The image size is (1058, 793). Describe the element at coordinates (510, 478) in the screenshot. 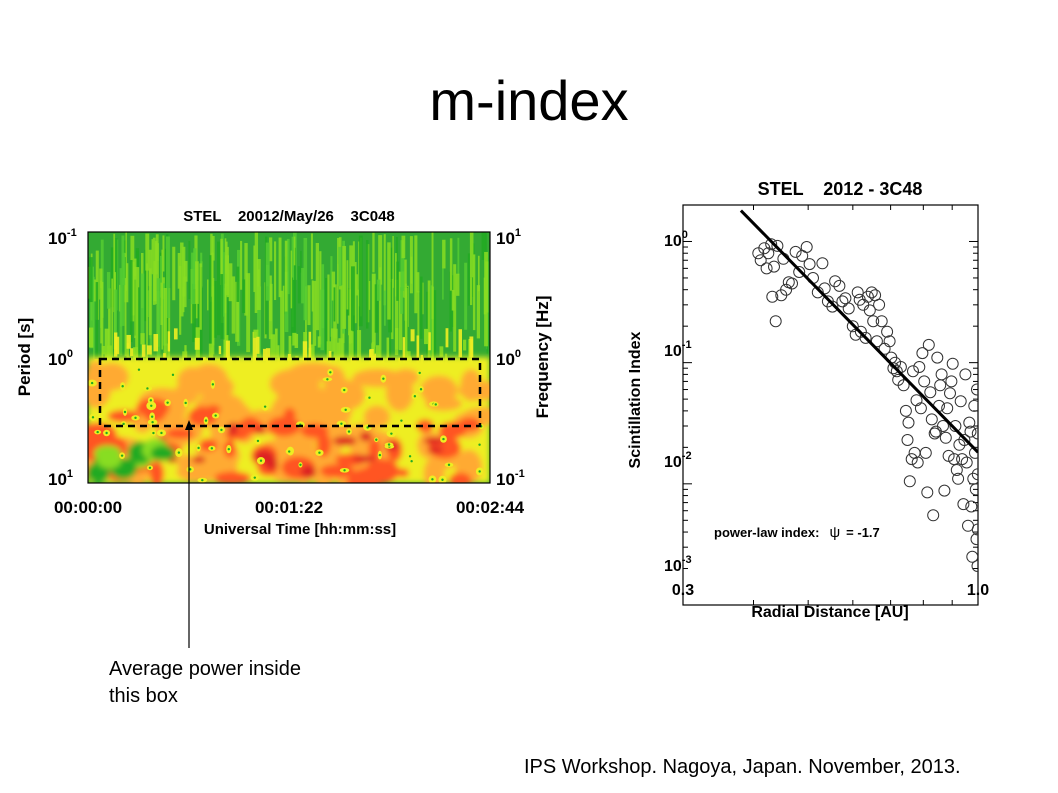

I see `right-y-tick-2: 10-1` at that location.